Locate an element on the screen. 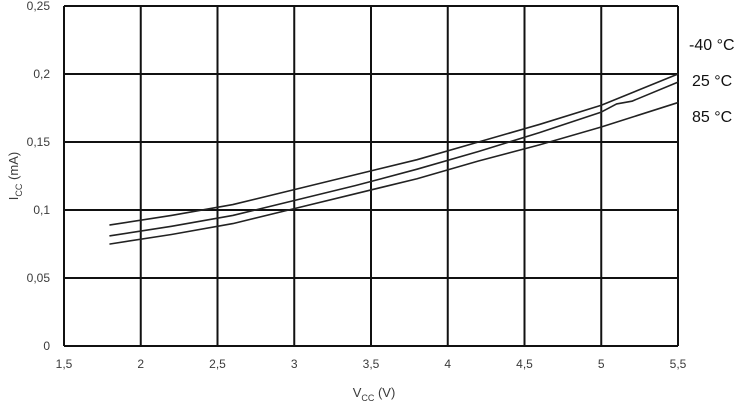 The image size is (746, 405). x-axis-label-subscript: CC is located at coordinates (367, 398).